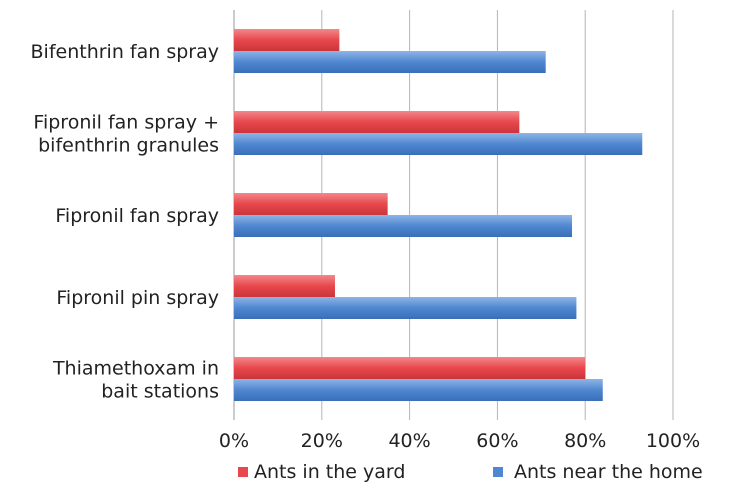  Describe the element at coordinates (126, 134) in the screenshot. I see `category-label: Fipronil fan spray + bifenthrin granules` at that location.